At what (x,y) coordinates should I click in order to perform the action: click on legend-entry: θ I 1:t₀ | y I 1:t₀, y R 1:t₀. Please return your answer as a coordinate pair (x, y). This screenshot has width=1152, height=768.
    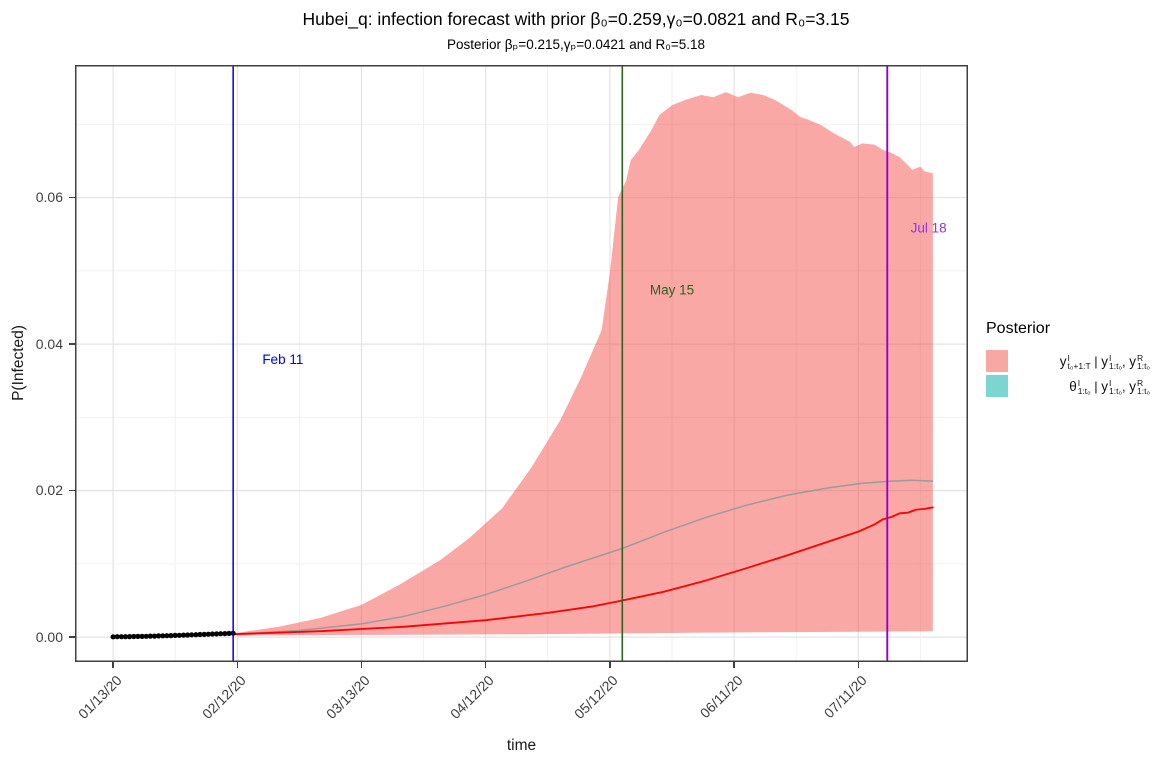
    Looking at the image, I should click on (1068, 386).